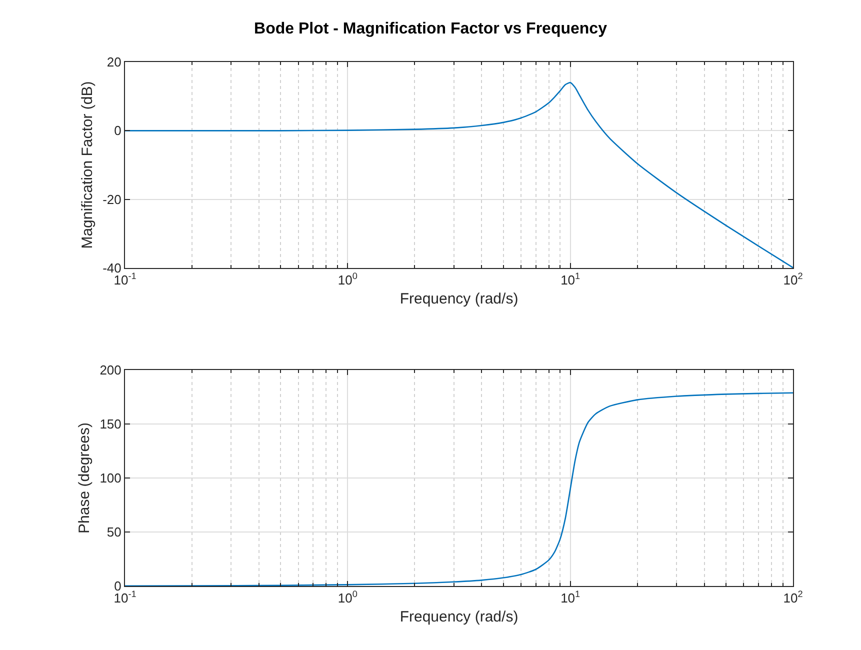 Image resolution: width=861 pixels, height=650 pixels. What do you see at coordinates (114, 62) in the screenshot?
I see `y-tick-label: 20` at bounding box center [114, 62].